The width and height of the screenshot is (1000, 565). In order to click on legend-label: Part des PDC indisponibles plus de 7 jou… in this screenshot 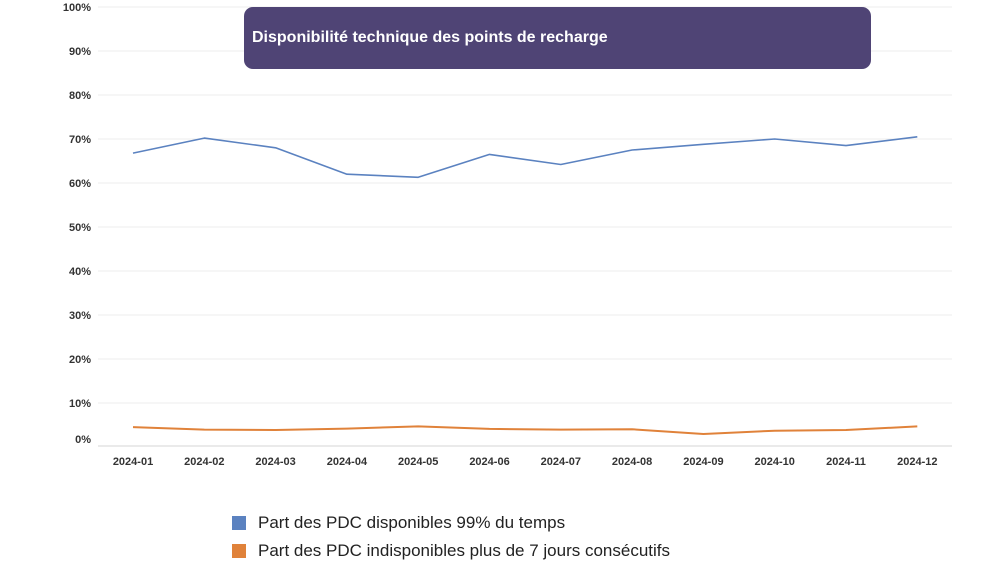, I will do `click(464, 551)`.